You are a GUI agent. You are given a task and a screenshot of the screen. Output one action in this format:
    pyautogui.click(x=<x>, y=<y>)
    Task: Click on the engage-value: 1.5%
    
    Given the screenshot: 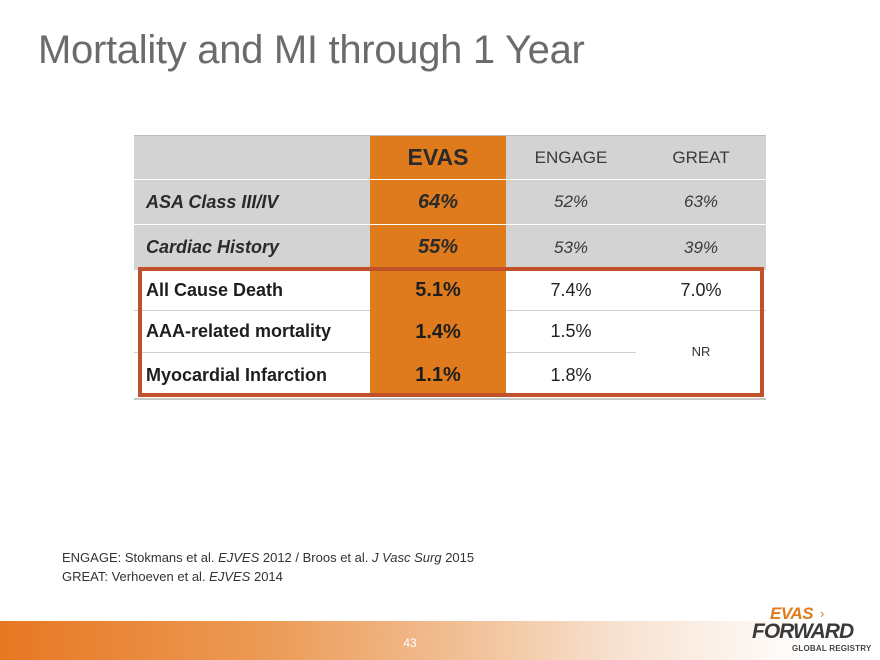 What is the action you would take?
    pyautogui.click(x=571, y=332)
    